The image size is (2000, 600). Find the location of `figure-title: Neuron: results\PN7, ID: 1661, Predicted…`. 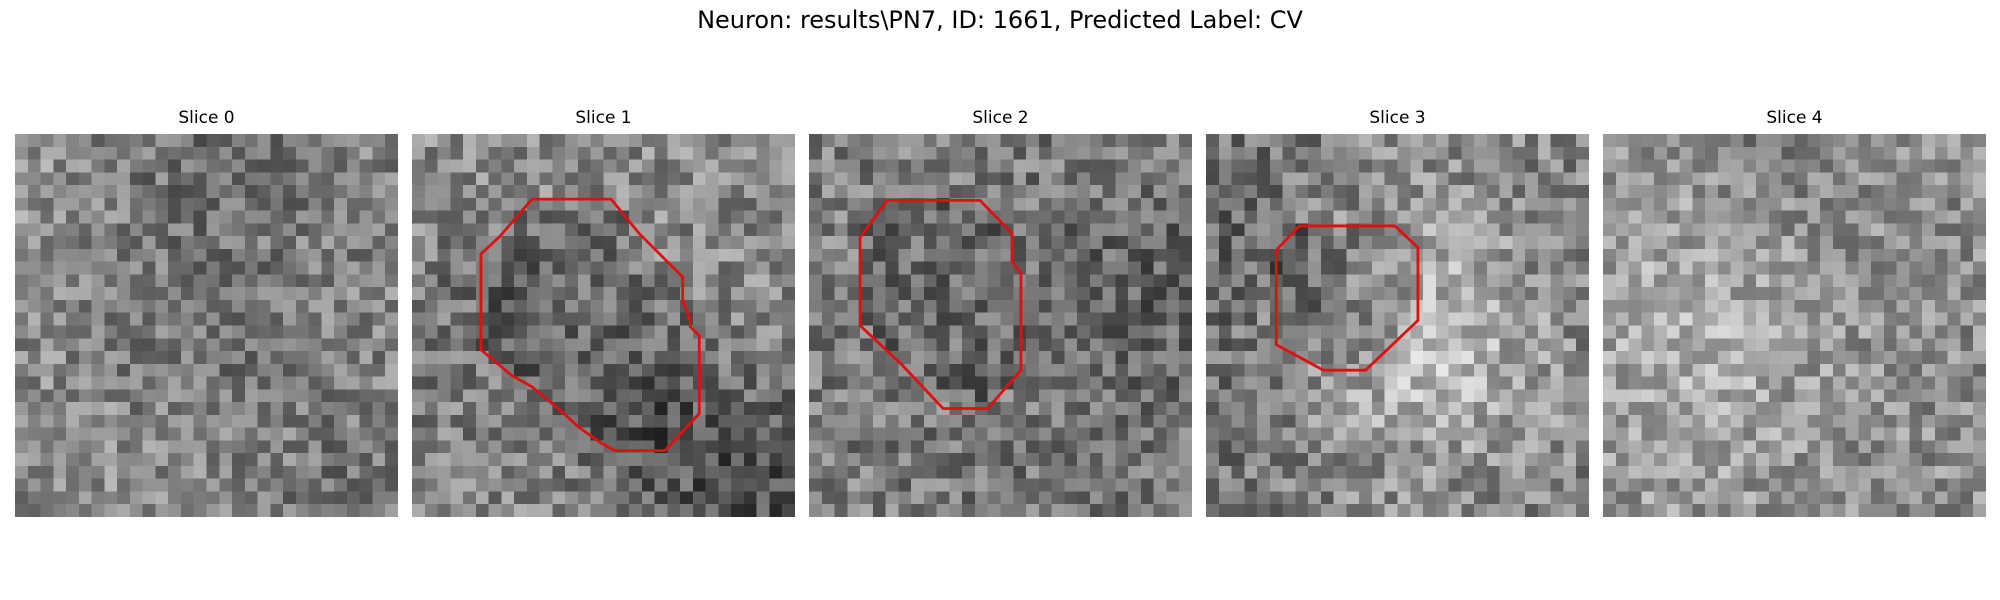

figure-title: Neuron: results\PN7, ID: 1661, Predicted… is located at coordinates (1000, 20).